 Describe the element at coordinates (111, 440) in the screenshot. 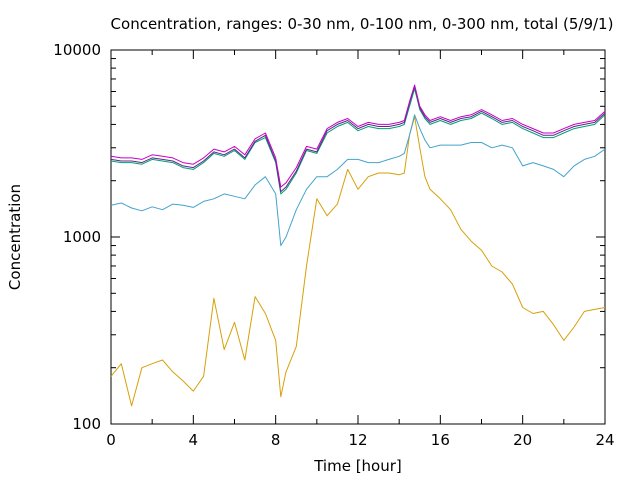

I see `x-tick-label: 0` at that location.